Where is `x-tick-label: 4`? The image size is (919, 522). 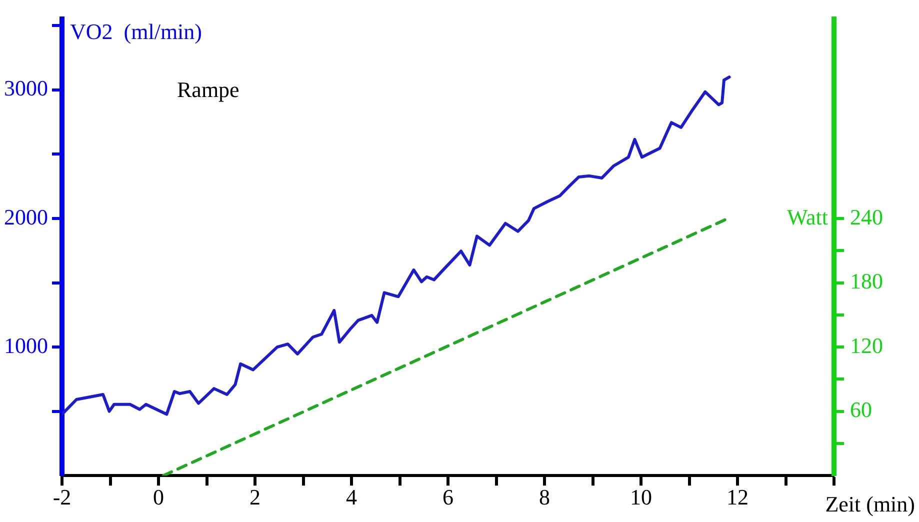
x-tick-label: 4 is located at coordinates (351, 497).